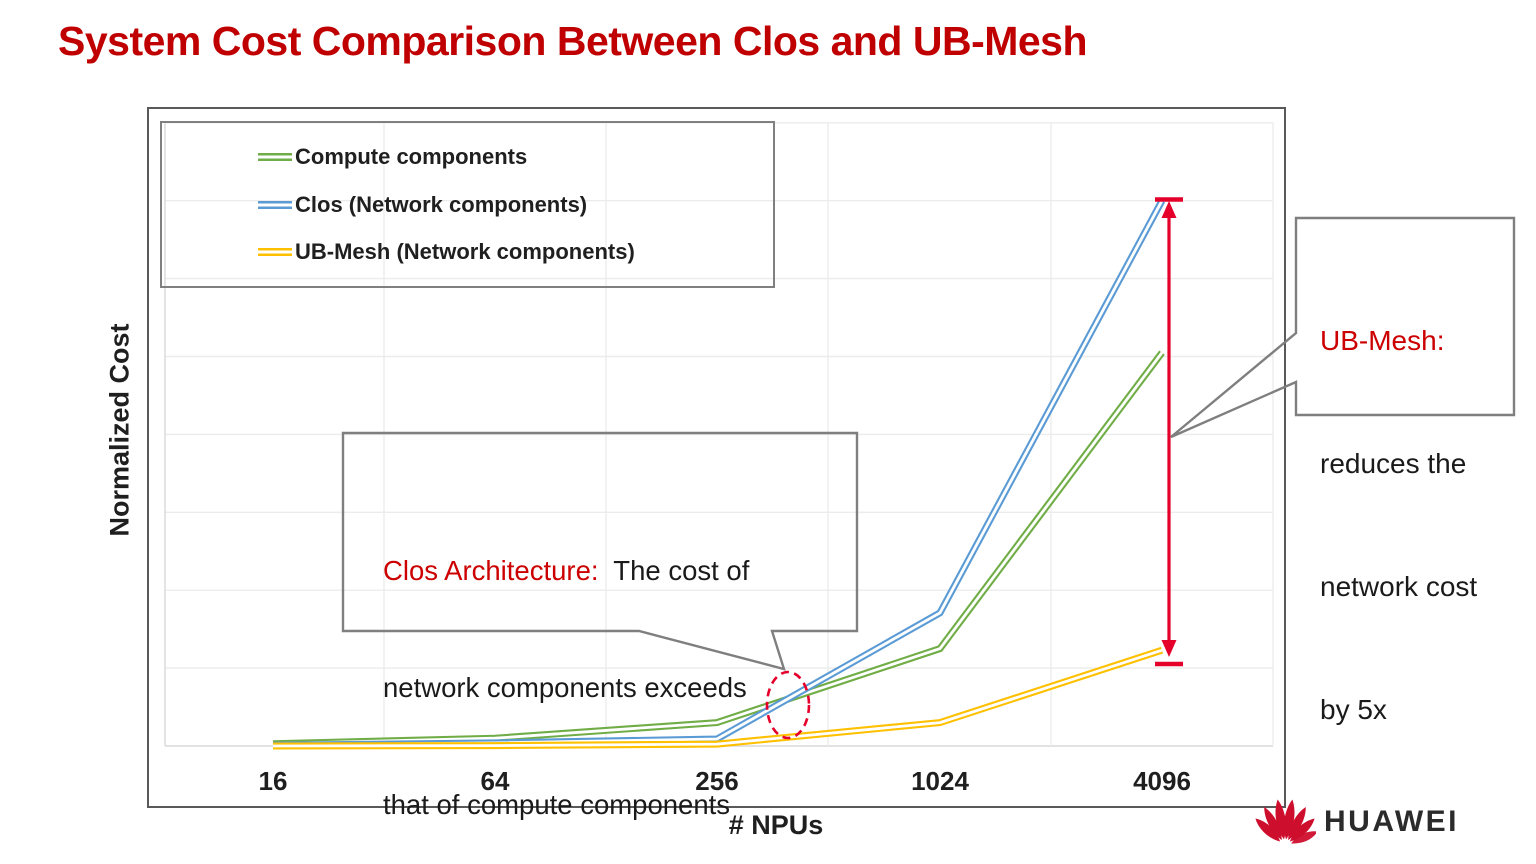 The image size is (1536, 864). Describe the element at coordinates (717, 781) in the screenshot. I see `xtick-256: 256` at that location.